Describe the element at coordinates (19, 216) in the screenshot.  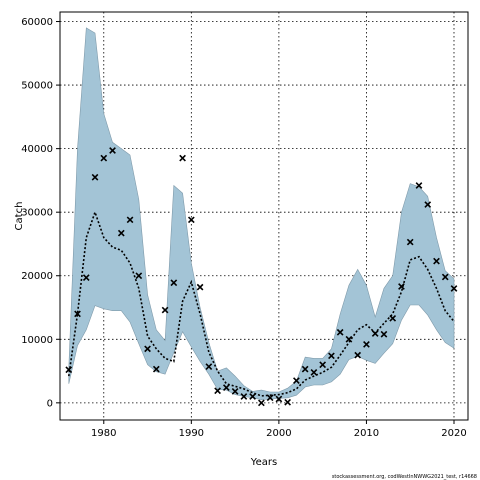
I see `y-axis-title: Catch` at that location.